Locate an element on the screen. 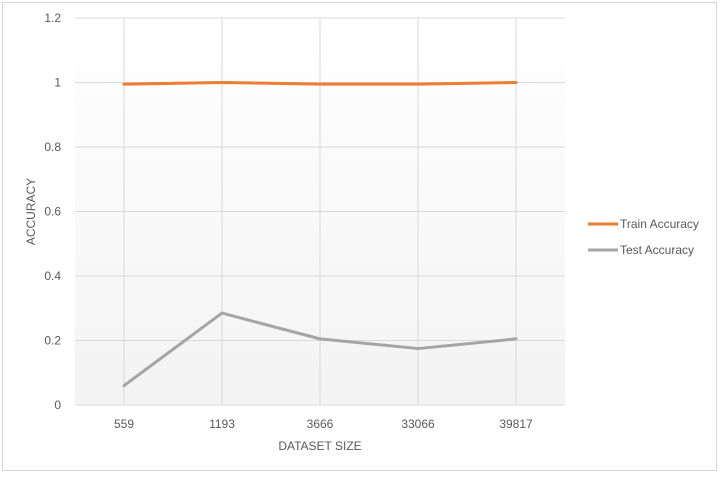 The width and height of the screenshot is (723, 477). legend: Train Accuracy Test Accuracy is located at coordinates (643, 237).